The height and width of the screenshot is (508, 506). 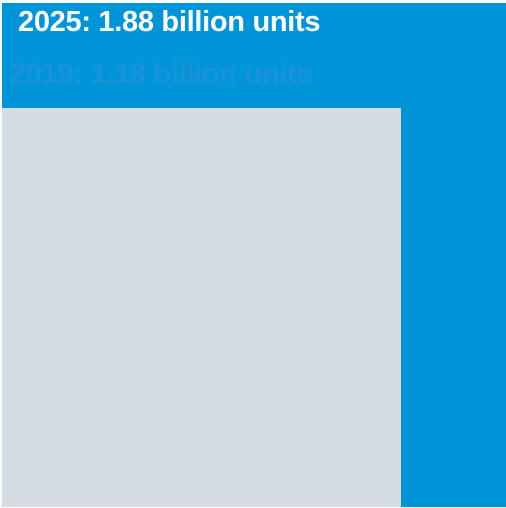 What do you see at coordinates (161, 74) in the screenshot?
I see `label-2019: 2019: 1.18 billion units` at bounding box center [161, 74].